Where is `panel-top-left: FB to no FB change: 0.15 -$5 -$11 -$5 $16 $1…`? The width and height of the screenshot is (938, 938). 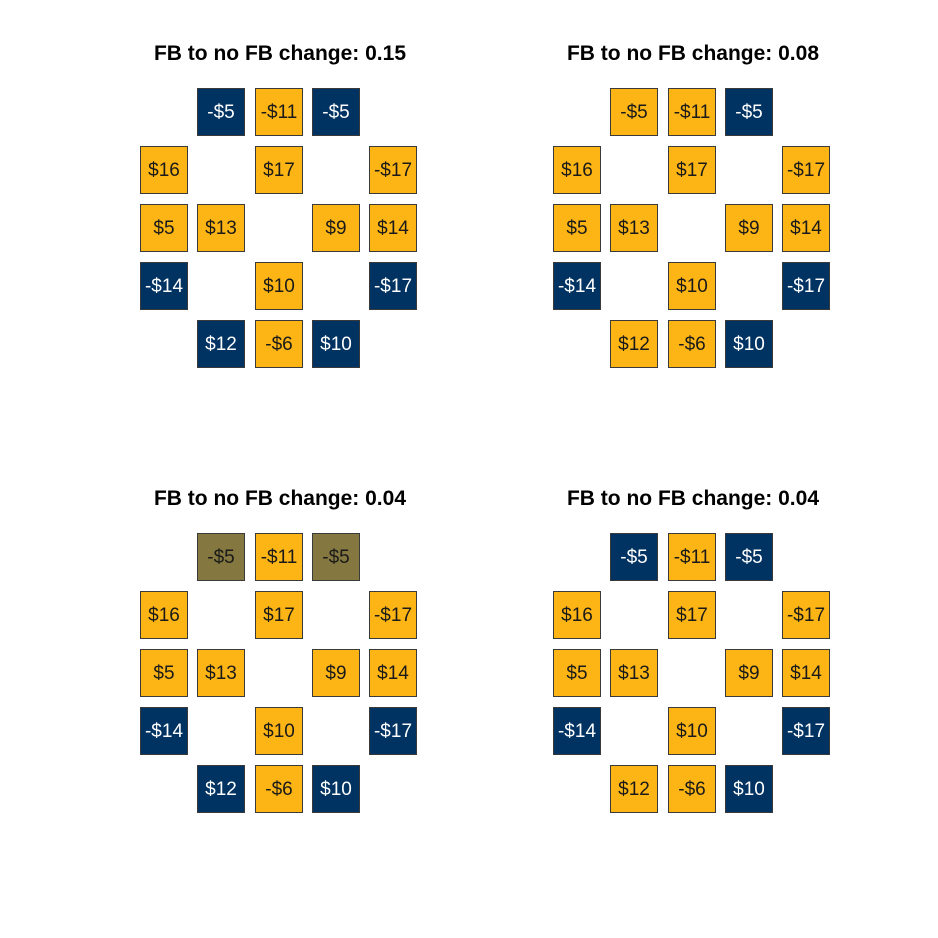
panel-top-left: FB to no FB change: 0.15 -$5 -$11 -$5 $16 $1… is located at coordinates (280, 211).